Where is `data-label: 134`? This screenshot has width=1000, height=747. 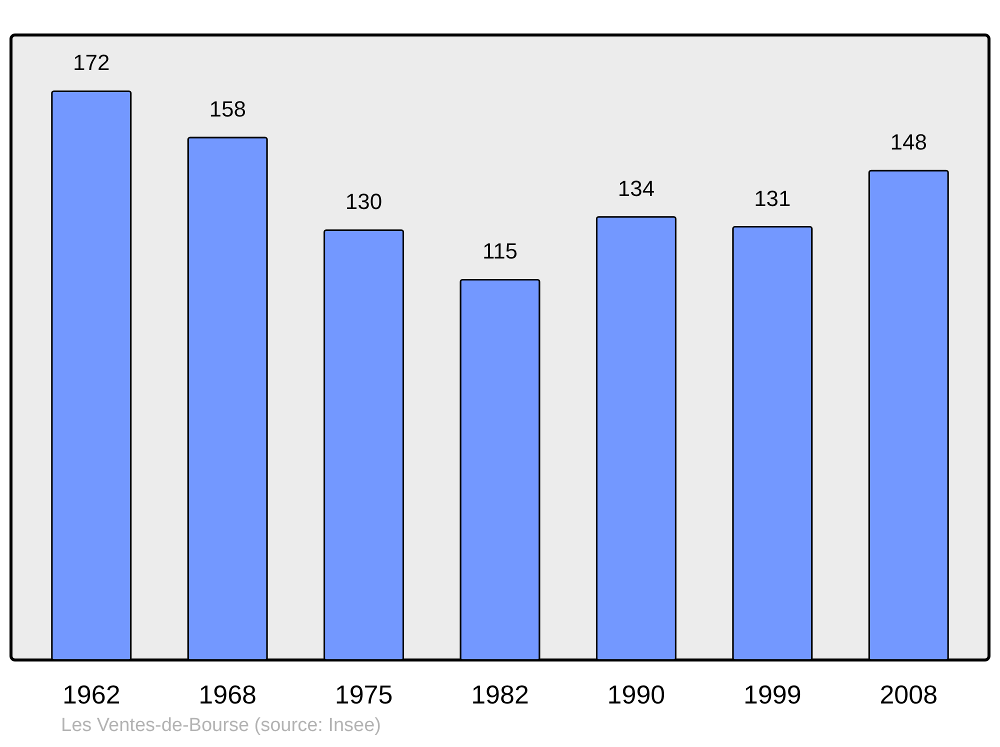 data-label: 134 is located at coordinates (636, 188).